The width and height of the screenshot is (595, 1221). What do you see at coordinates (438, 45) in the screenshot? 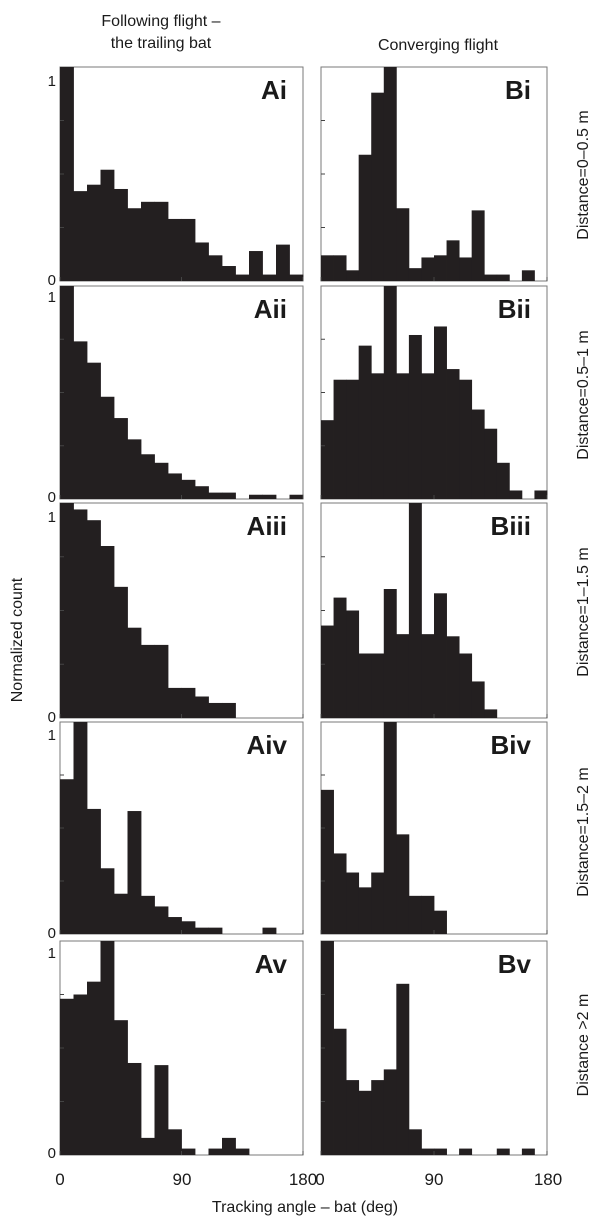
I see `col-header-converging: Converging flight` at bounding box center [438, 45].